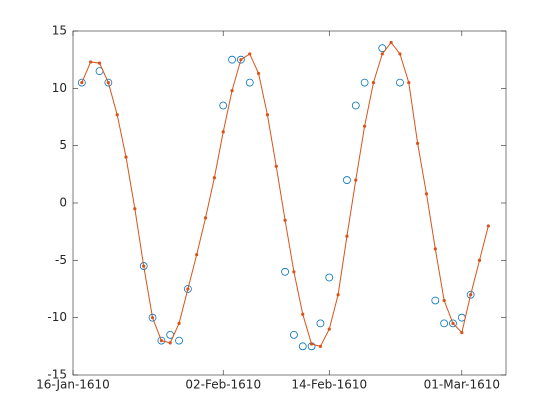 This screenshot has height=420, width=560. Describe the element at coordinates (59, 31) in the screenshot. I see `y-tick-label: 15` at that location.